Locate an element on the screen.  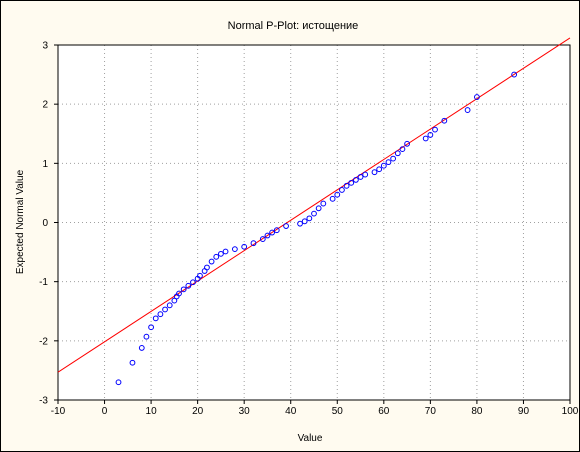
x-tick-label: 10 is located at coordinates (152, 411).